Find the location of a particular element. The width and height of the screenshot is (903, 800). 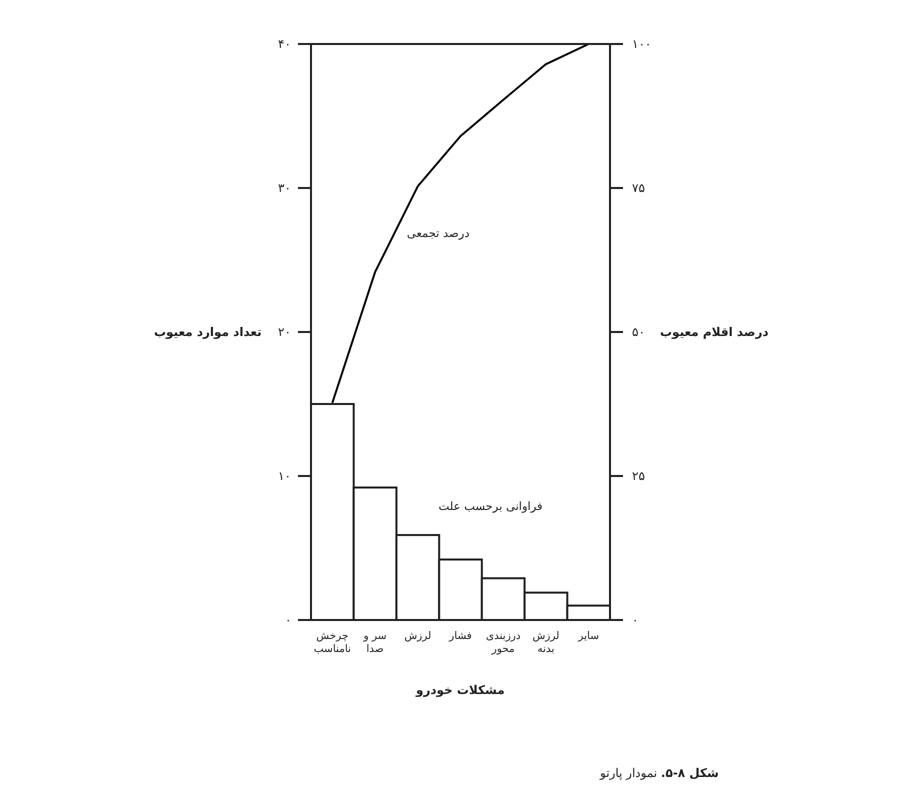

x-axis-title: مشکلات خودرو is located at coordinates (460, 690).